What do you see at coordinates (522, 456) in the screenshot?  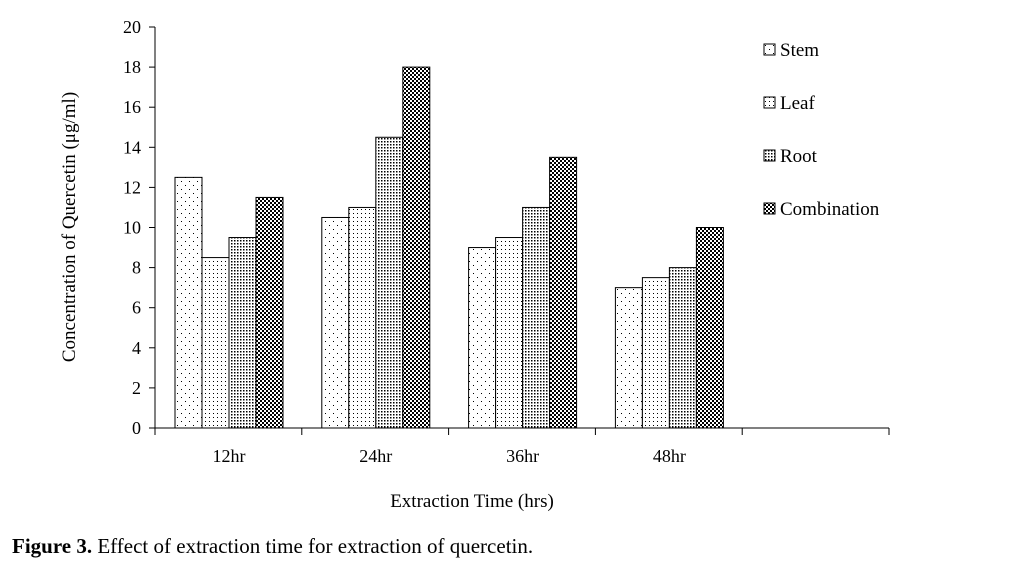 I see `x-tick-label-36hr: 36hr` at bounding box center [522, 456].